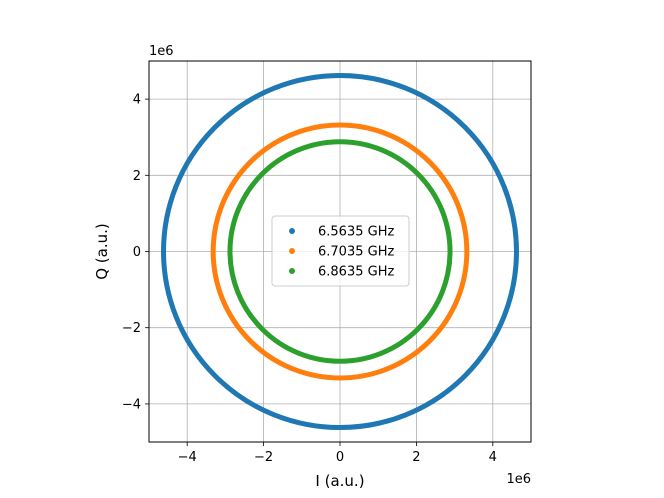 The image size is (664, 498). What do you see at coordinates (356, 232) in the screenshot?
I see `legend-label-1: 6.5635 GHz` at bounding box center [356, 232].